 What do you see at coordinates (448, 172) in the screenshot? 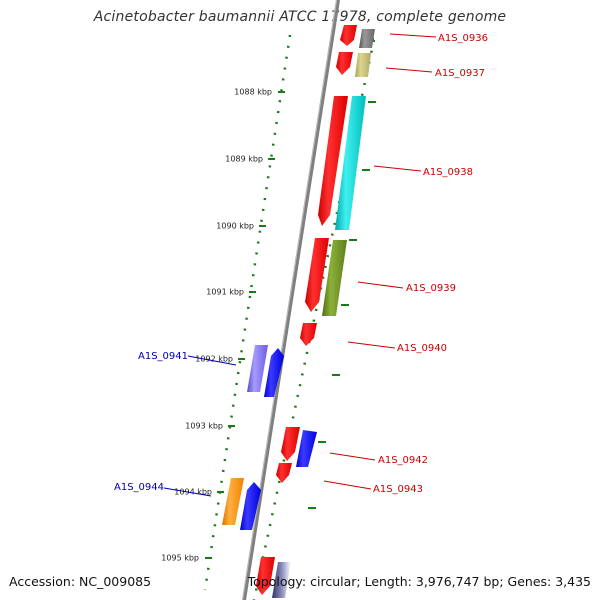
I see `gene-label-a1s-0938: A1S_0938` at bounding box center [448, 172].